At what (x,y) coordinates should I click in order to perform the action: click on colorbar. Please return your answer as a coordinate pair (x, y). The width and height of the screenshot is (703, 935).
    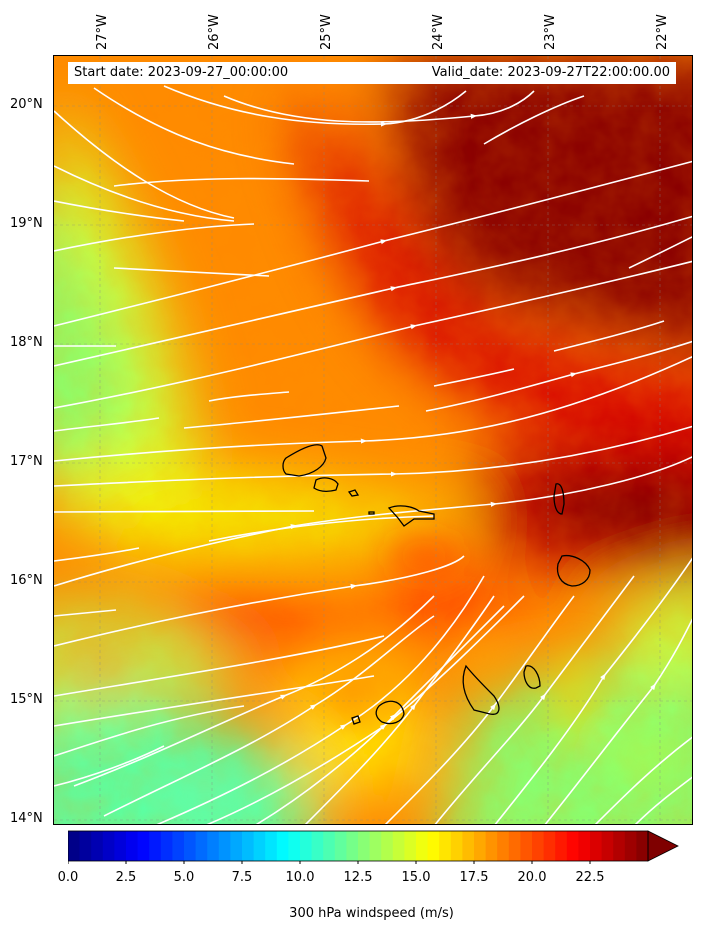
    Looking at the image, I should click on (373, 847).